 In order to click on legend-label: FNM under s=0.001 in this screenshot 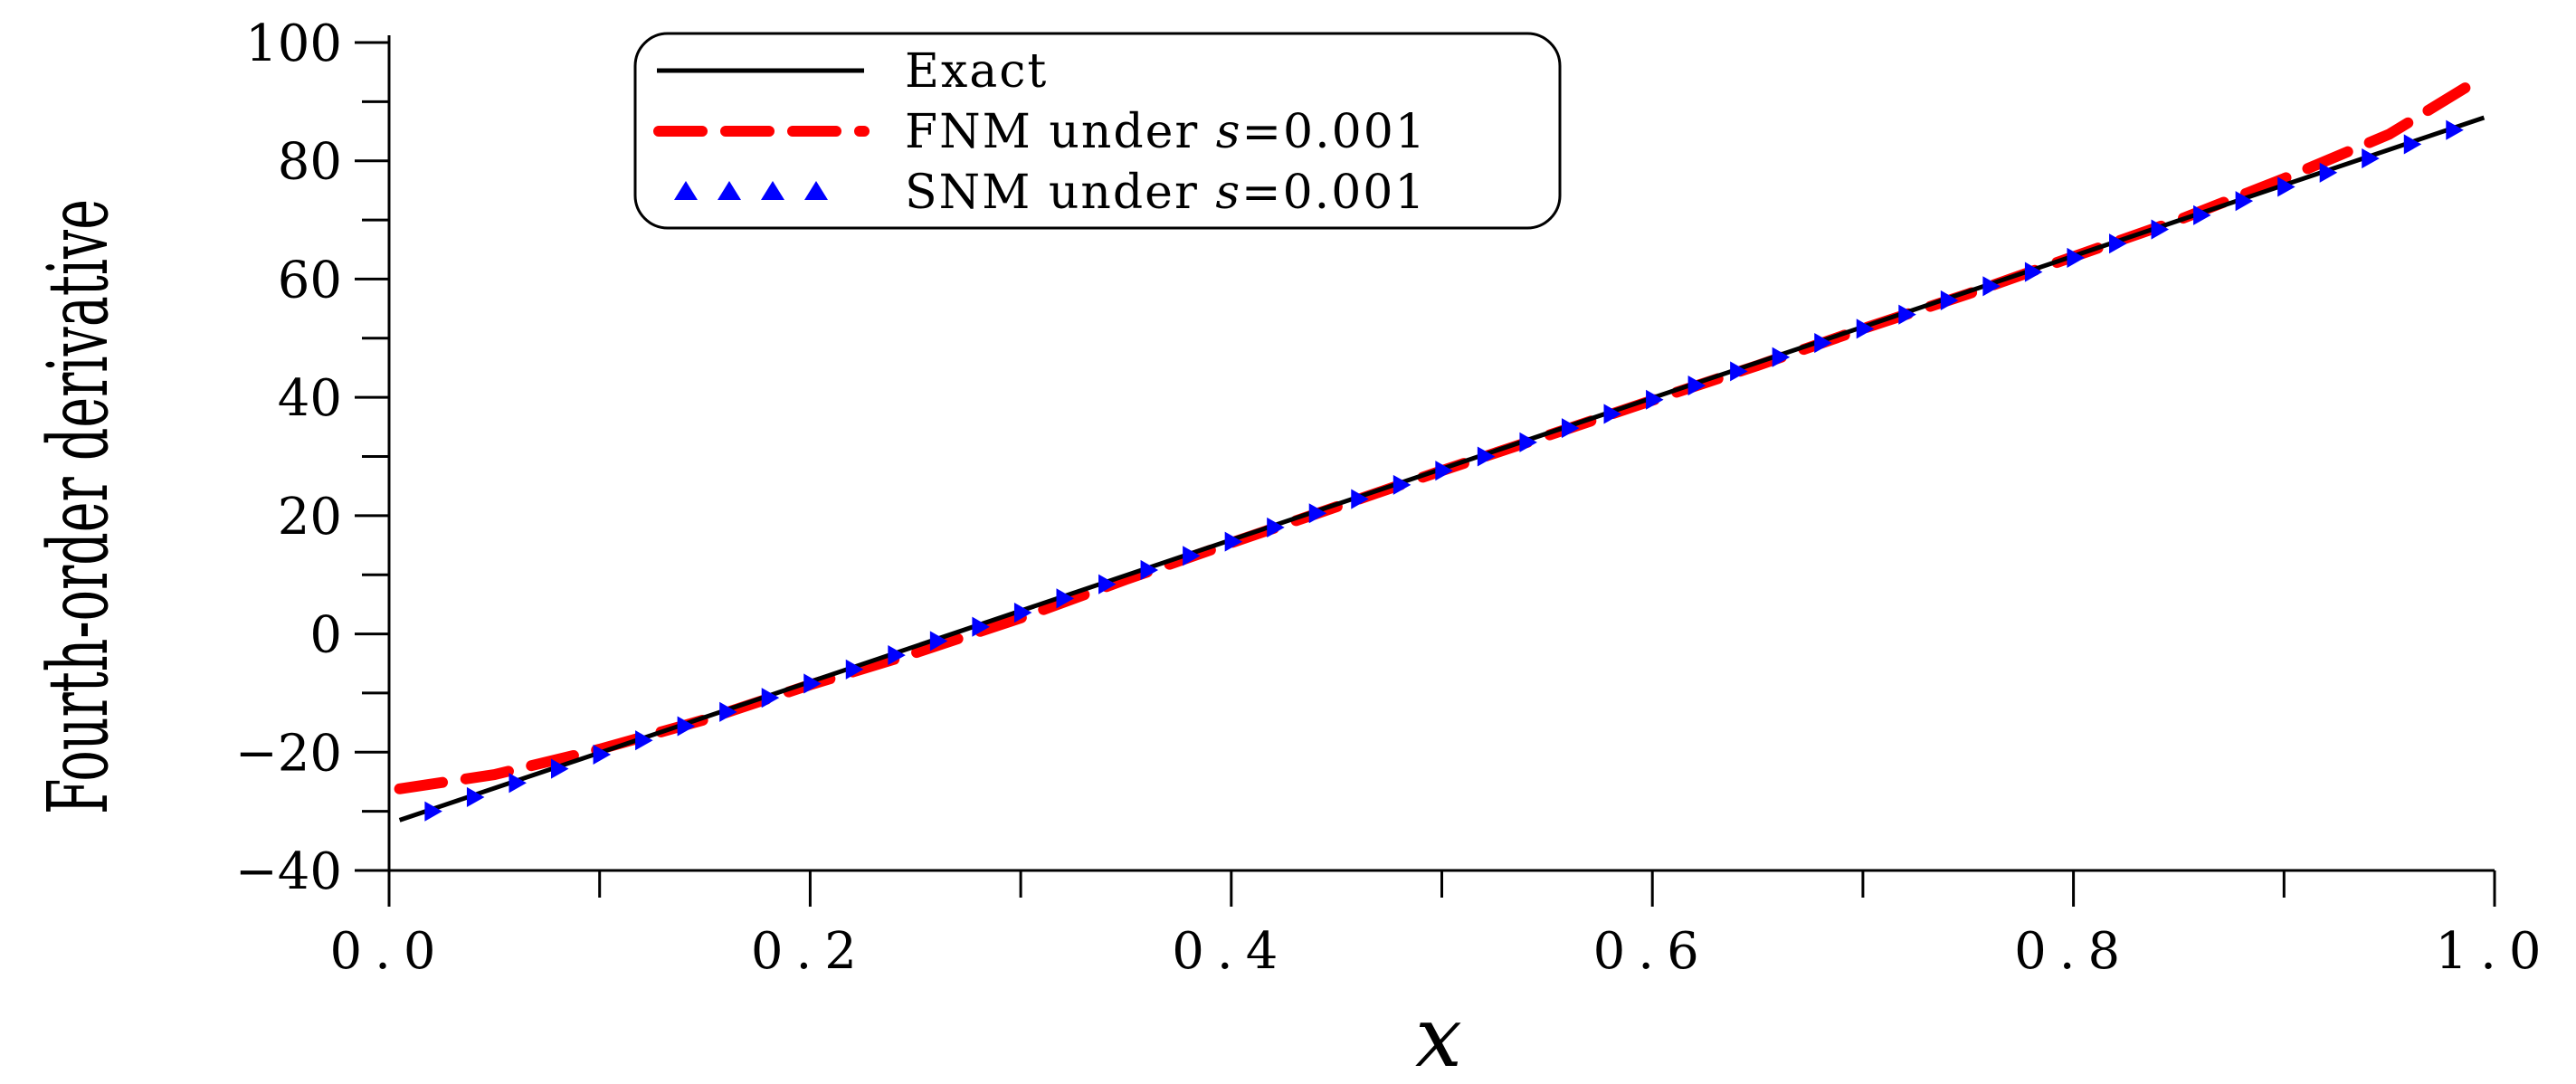, I will do `click(1166, 132)`.